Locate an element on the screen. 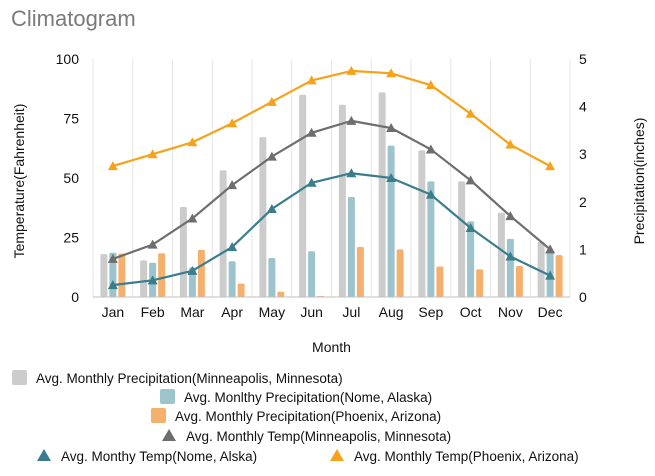 The width and height of the screenshot is (655, 476). y-left-tick-label: 25 is located at coordinates (71, 238).